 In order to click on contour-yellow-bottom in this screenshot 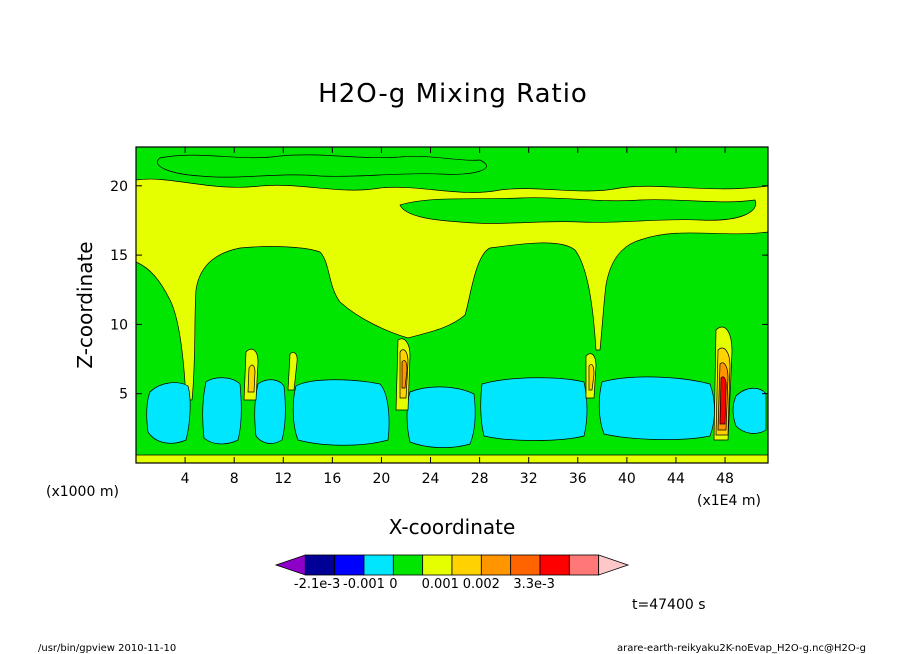, I will do `click(452, 459)`.